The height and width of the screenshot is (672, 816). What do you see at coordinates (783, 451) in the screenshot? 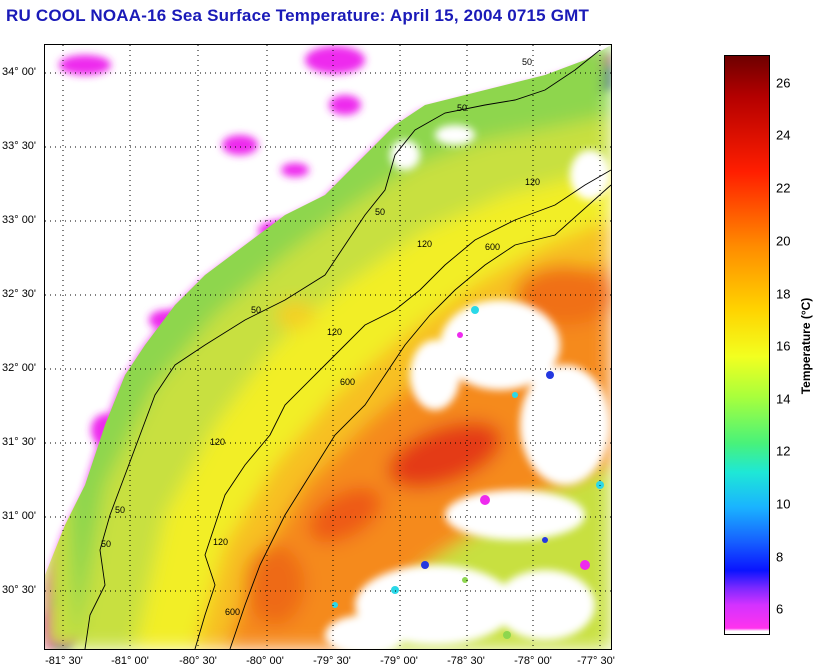
I see `colorbar-tick: 12` at bounding box center [783, 451].